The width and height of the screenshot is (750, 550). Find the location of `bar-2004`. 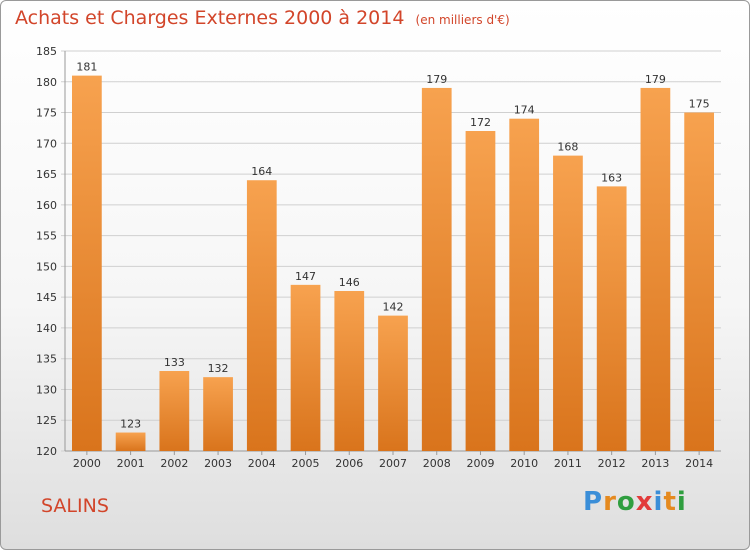

bar-2004 is located at coordinates (261, 315).